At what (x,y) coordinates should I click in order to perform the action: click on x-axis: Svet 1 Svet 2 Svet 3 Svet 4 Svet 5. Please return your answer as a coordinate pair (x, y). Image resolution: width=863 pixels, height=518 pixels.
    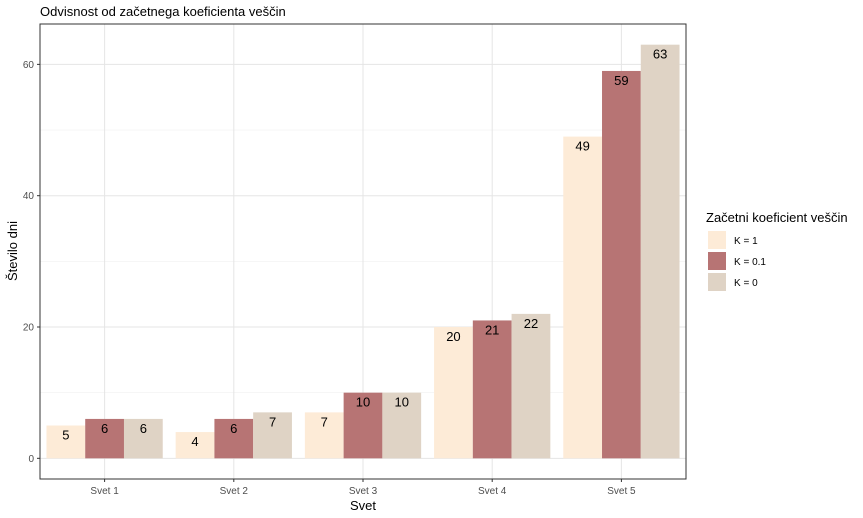
    Looking at the image, I should click on (363, 488).